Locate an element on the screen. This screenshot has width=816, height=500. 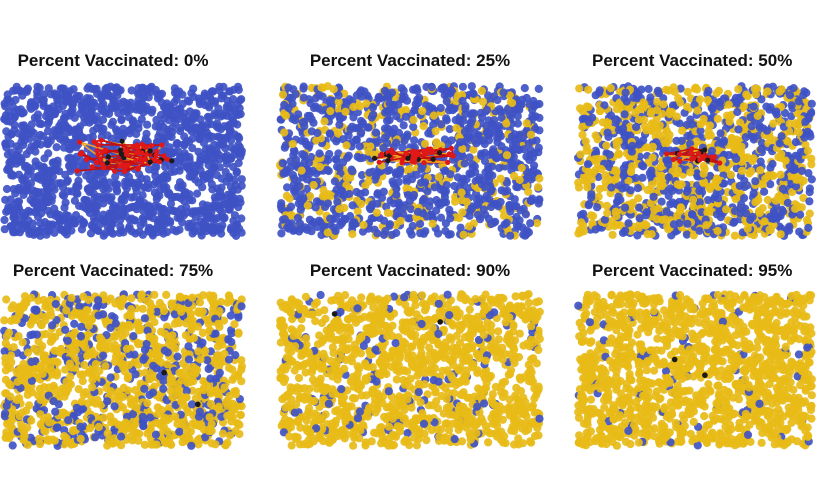
panel-25pct: Percent Vaccinated: 25% is located at coordinates (410, 145).